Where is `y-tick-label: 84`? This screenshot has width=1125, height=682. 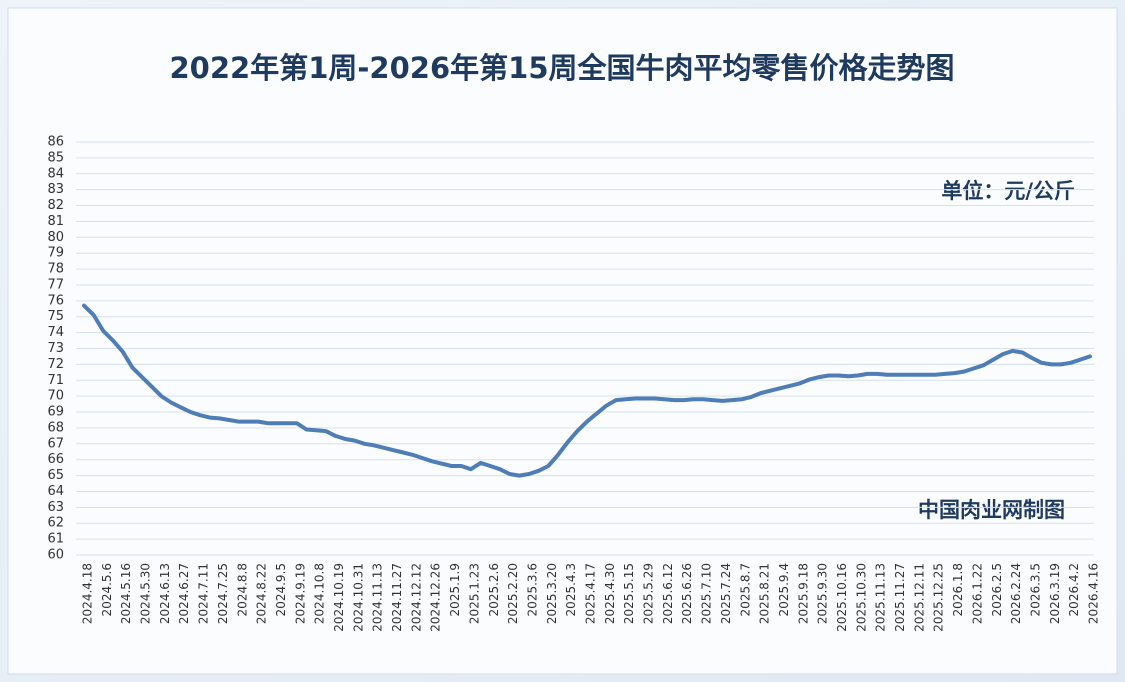 y-tick-label: 84 is located at coordinates (55, 173).